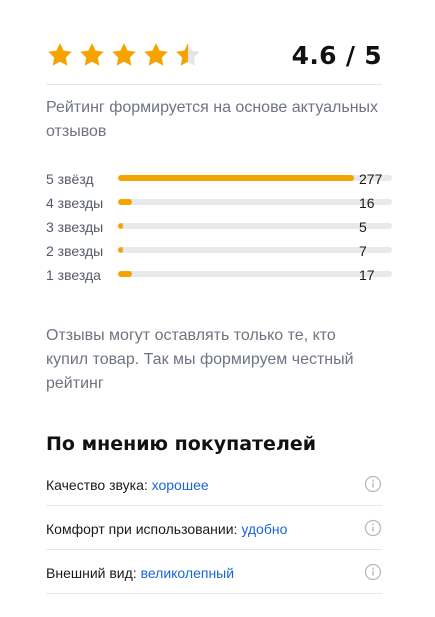 Image resolution: width=435 pixels, height=617 pixels. I want to click on histogram-count: 7, so click(363, 251).